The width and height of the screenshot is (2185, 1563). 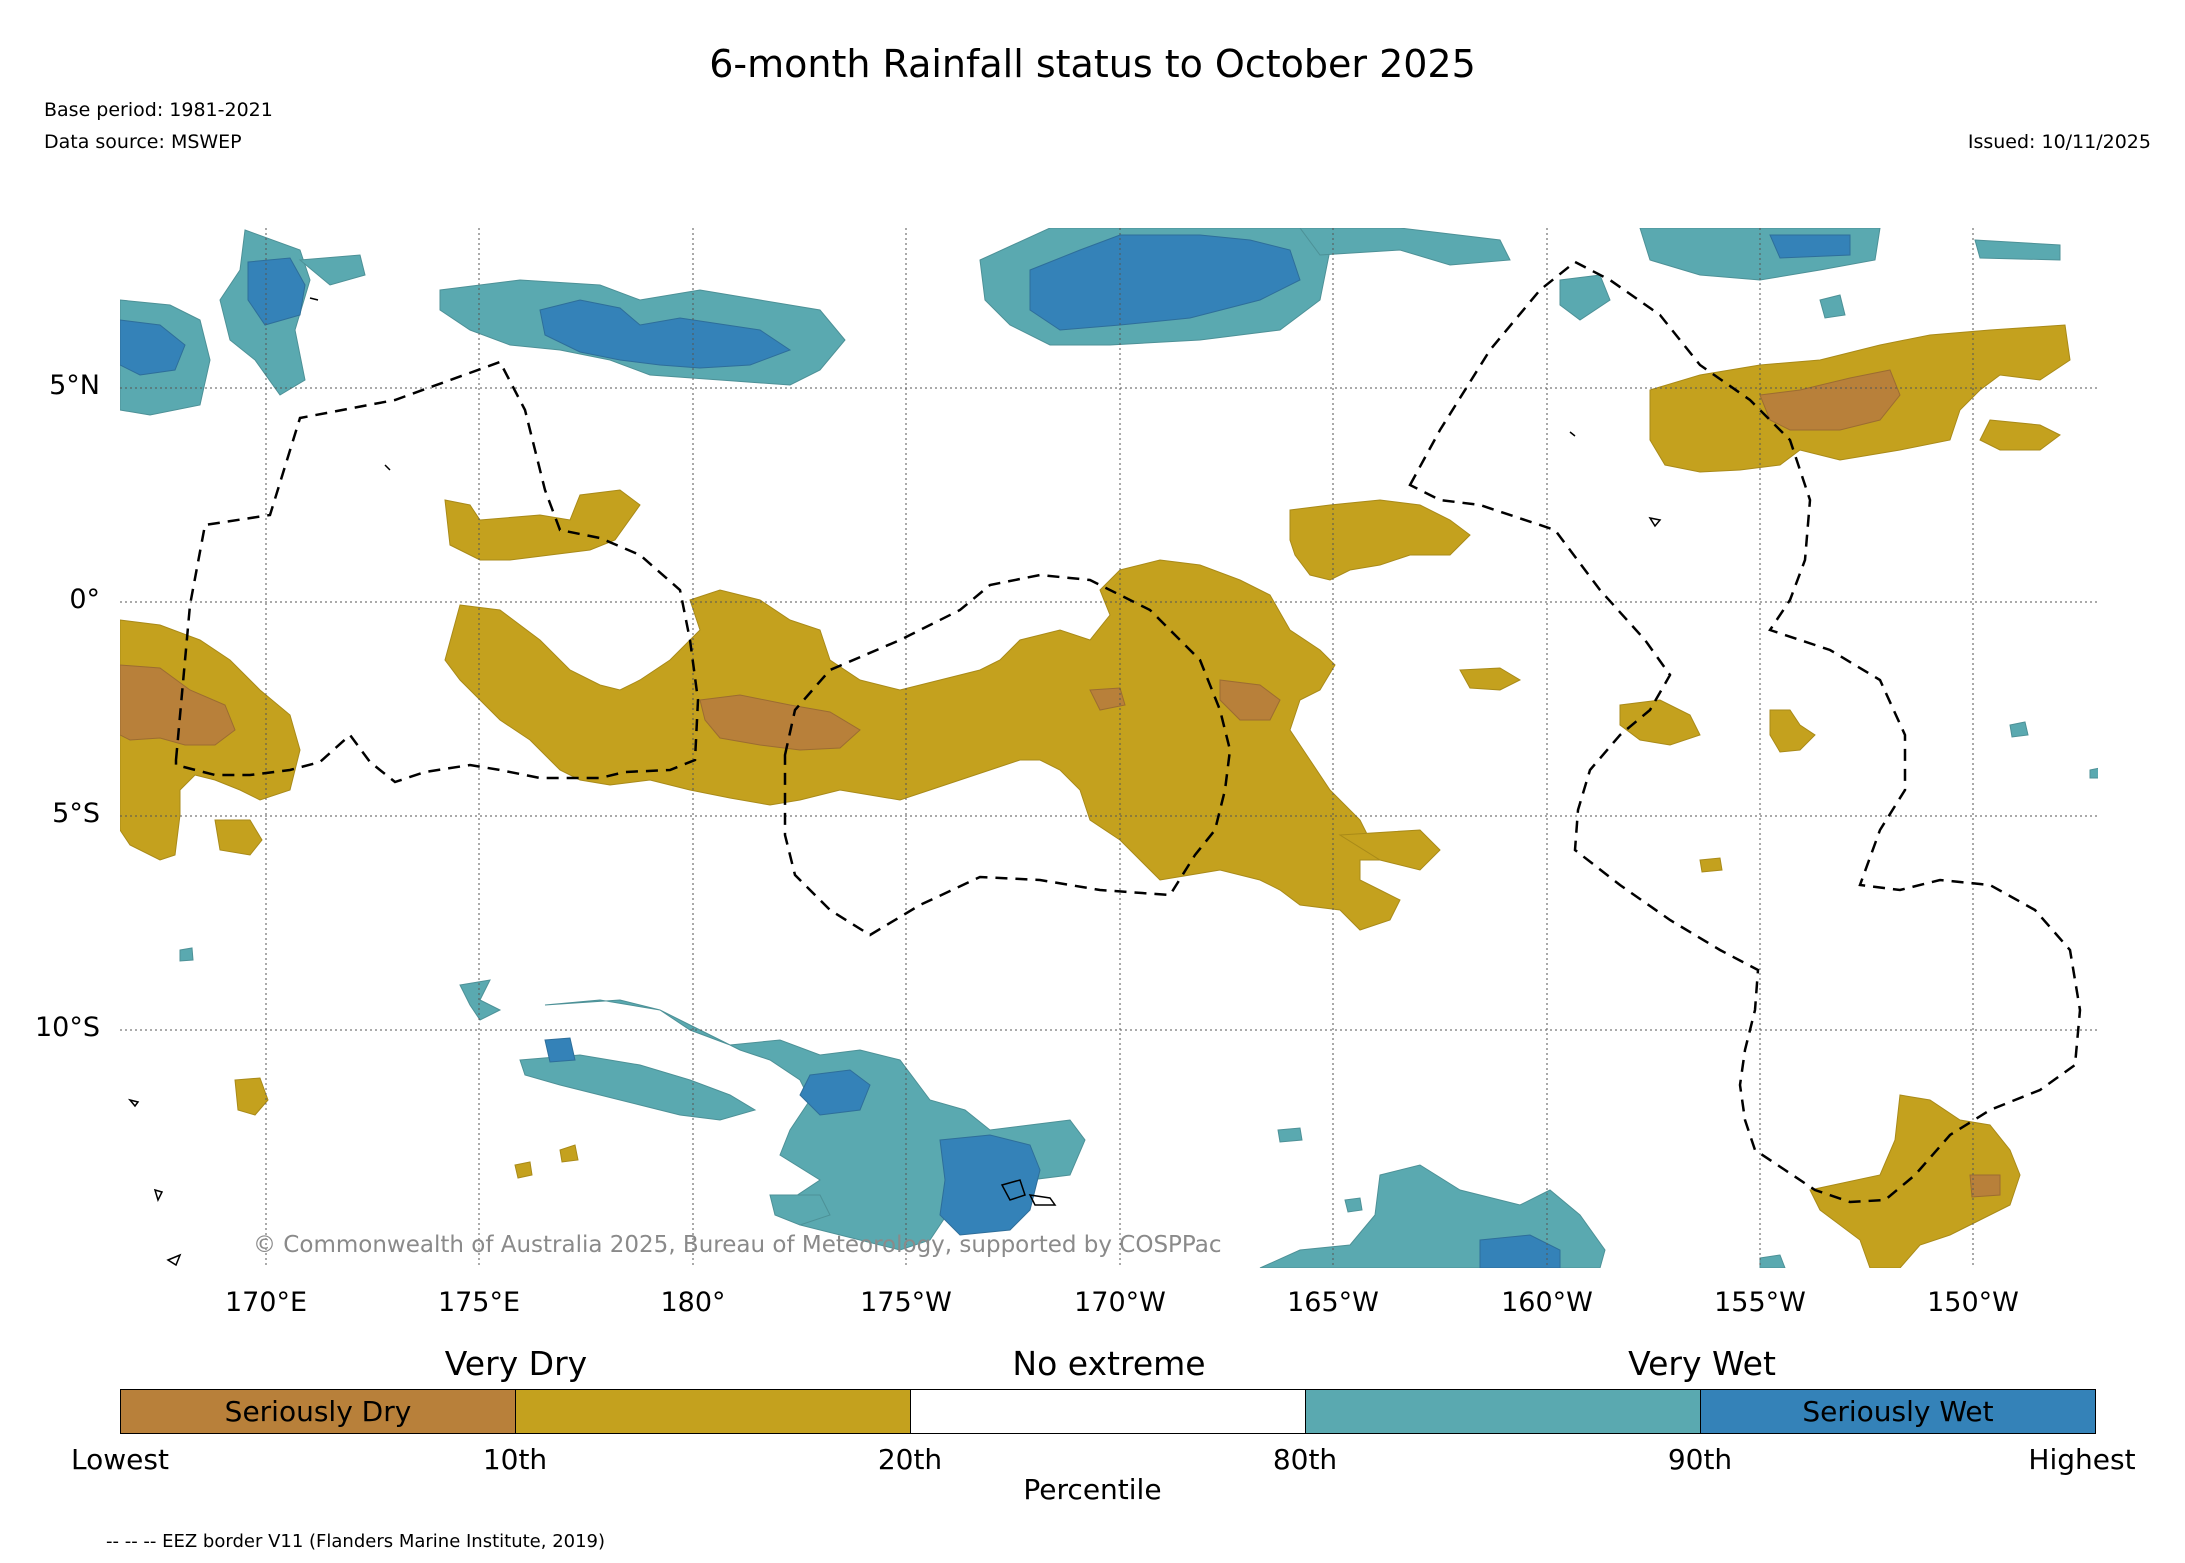 What do you see at coordinates (120, 1459) in the screenshot?
I see `legend-tick-lowest: Lowest` at bounding box center [120, 1459].